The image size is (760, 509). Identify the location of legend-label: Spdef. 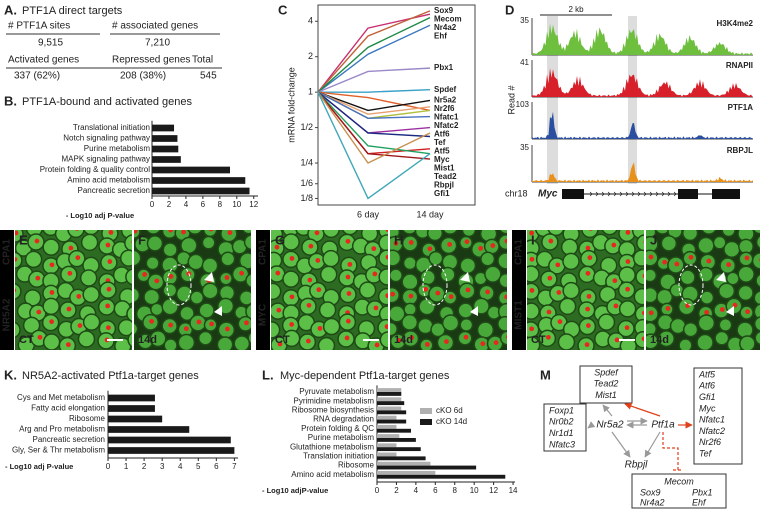
(445, 89).